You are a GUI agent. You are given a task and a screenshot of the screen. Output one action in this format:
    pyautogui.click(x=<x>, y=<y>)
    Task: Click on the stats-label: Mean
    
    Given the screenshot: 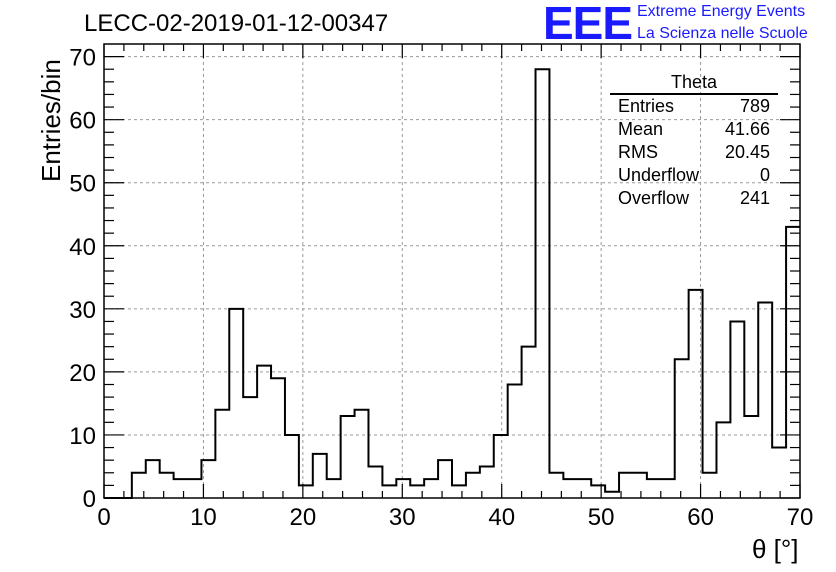 What is the action you would take?
    pyautogui.click(x=641, y=129)
    